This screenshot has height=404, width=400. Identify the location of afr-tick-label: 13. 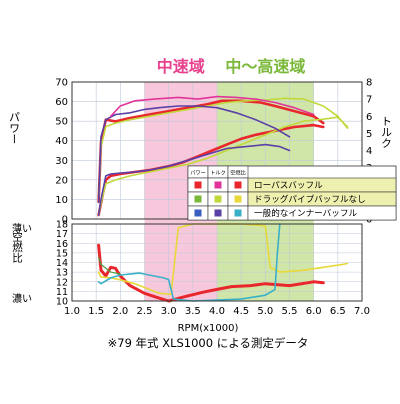
(62, 273).